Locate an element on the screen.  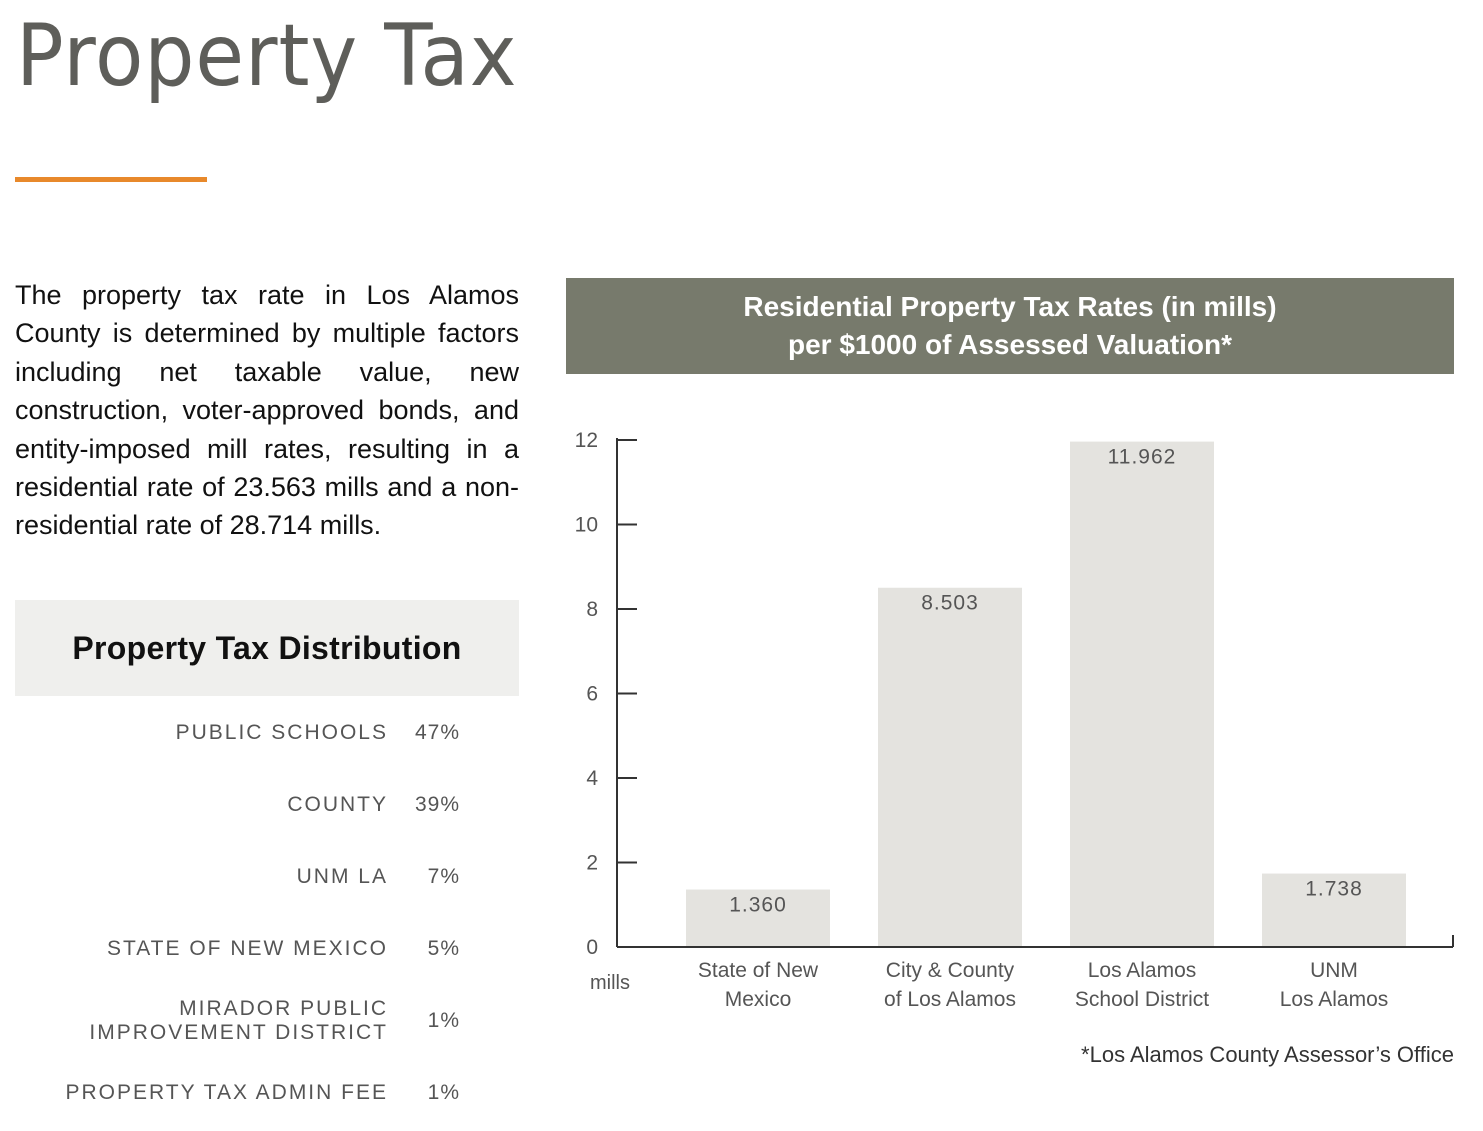
distribution-label-line: MIRADOR PUBLIC is located at coordinates (283, 1008).